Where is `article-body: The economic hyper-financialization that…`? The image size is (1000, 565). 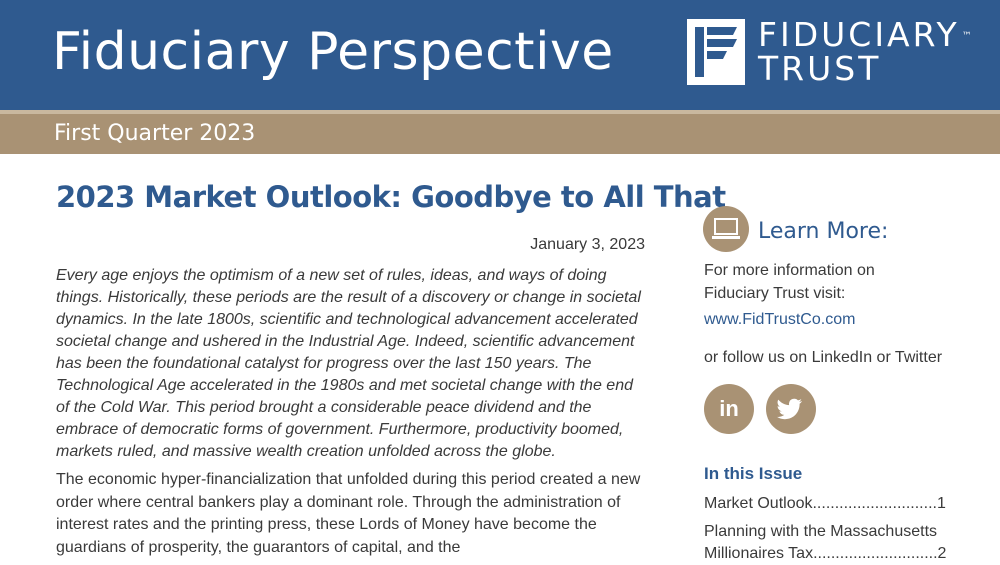
article-body: The economic hyper-financialization that… is located at coordinates (348, 513).